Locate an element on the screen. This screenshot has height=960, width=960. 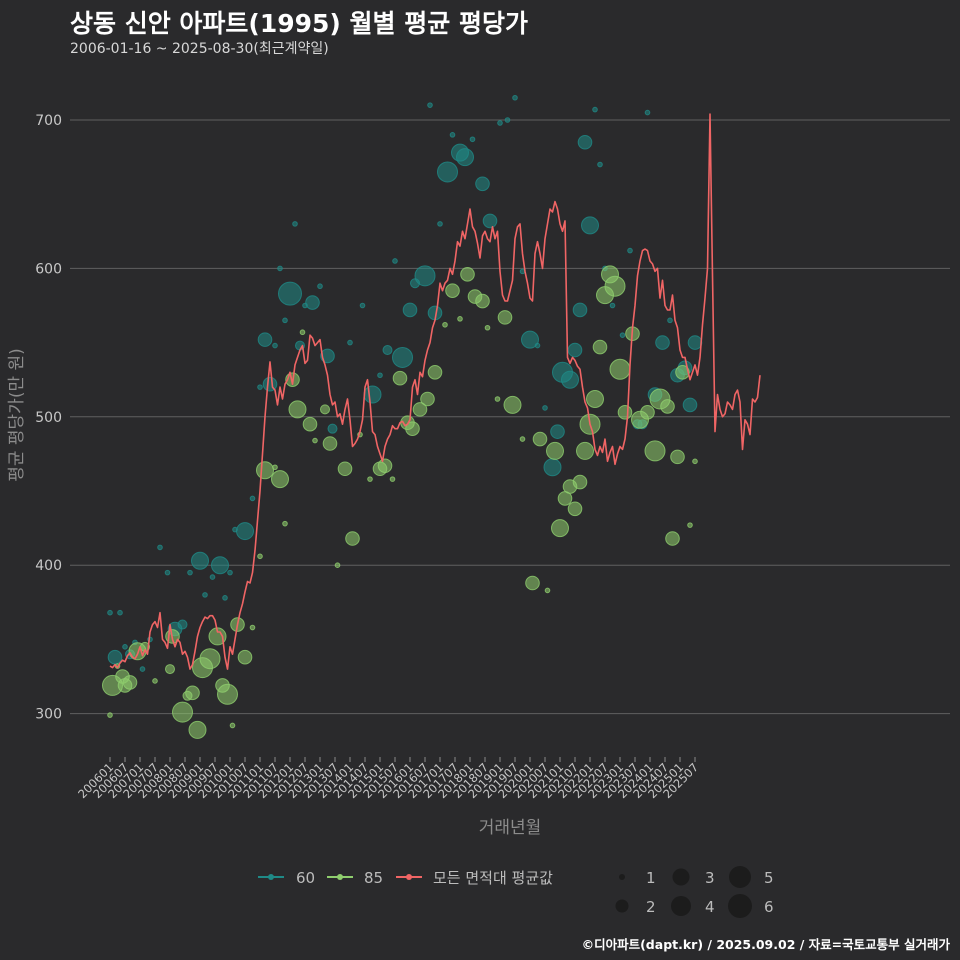
size-key-label-5: 5 is located at coordinates (769, 878).